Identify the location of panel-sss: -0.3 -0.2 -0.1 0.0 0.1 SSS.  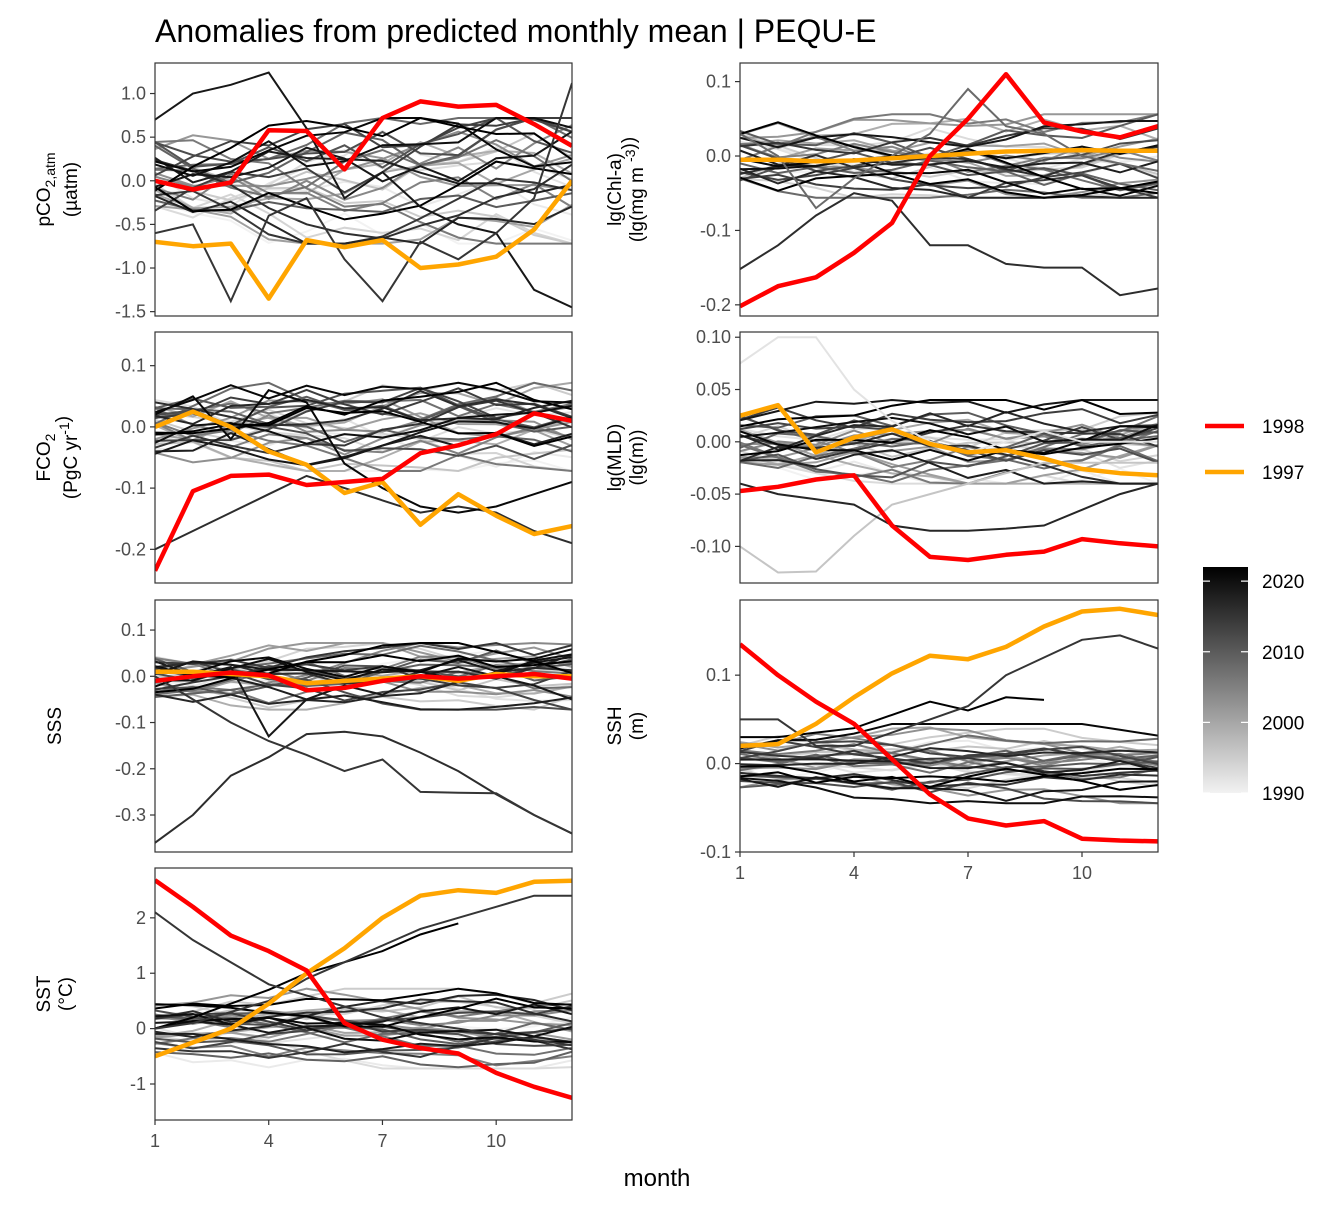
(309, 726).